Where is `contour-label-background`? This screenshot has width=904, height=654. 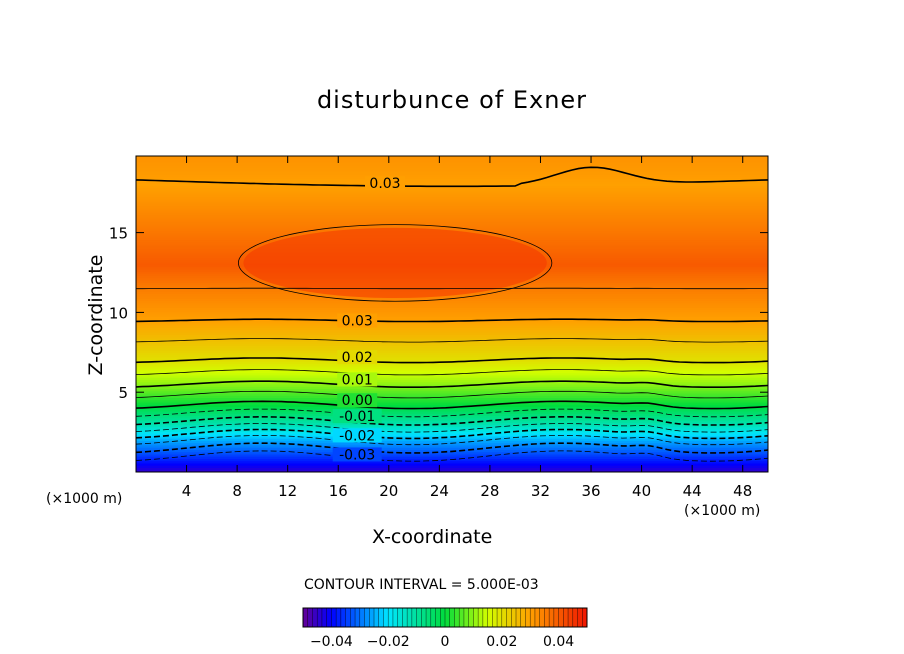 contour-label-background is located at coordinates (357, 320).